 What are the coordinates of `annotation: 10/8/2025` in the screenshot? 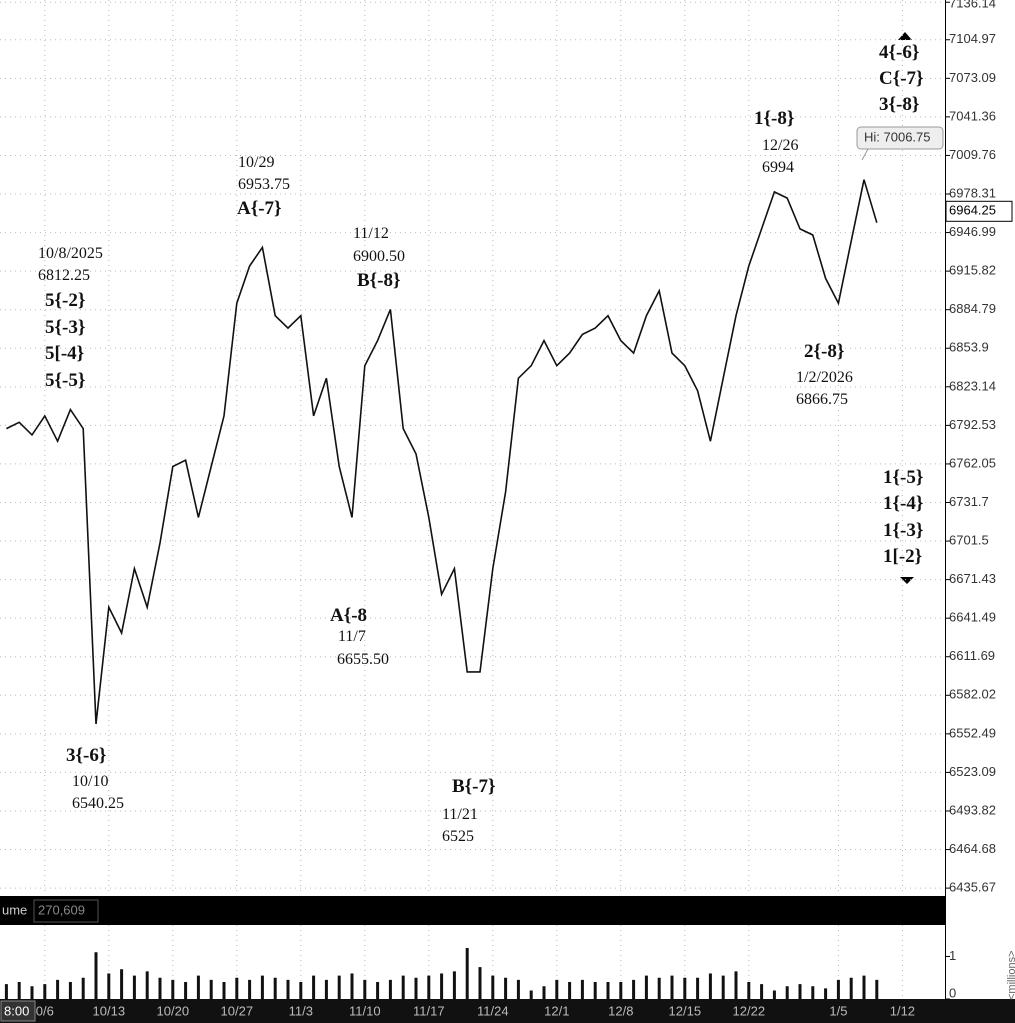 It's located at (70, 253).